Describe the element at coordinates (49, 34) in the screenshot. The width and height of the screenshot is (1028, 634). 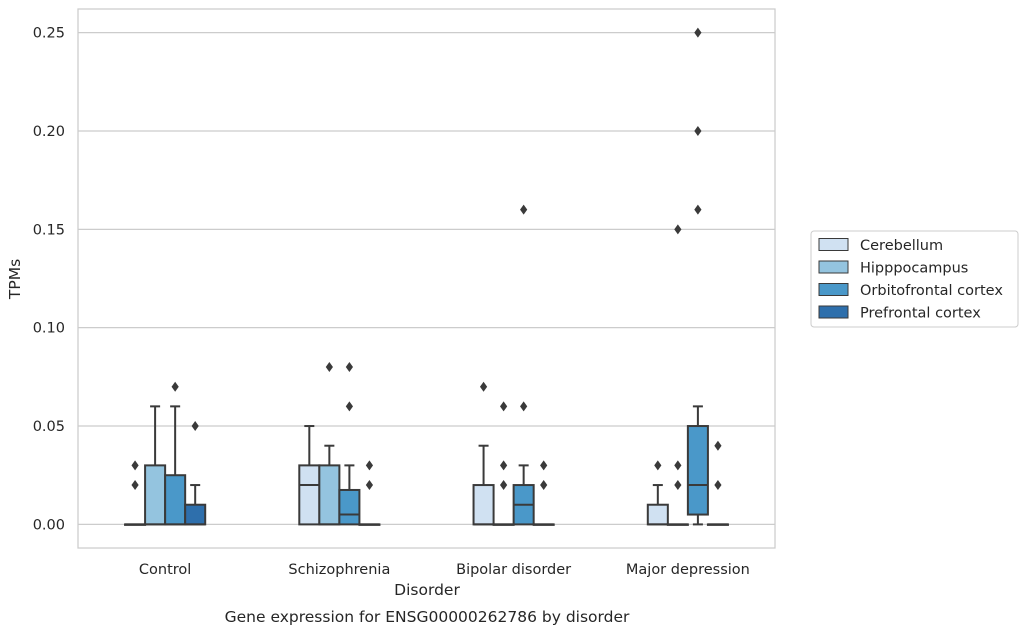
I see `y-tick-label: 0.25` at that location.